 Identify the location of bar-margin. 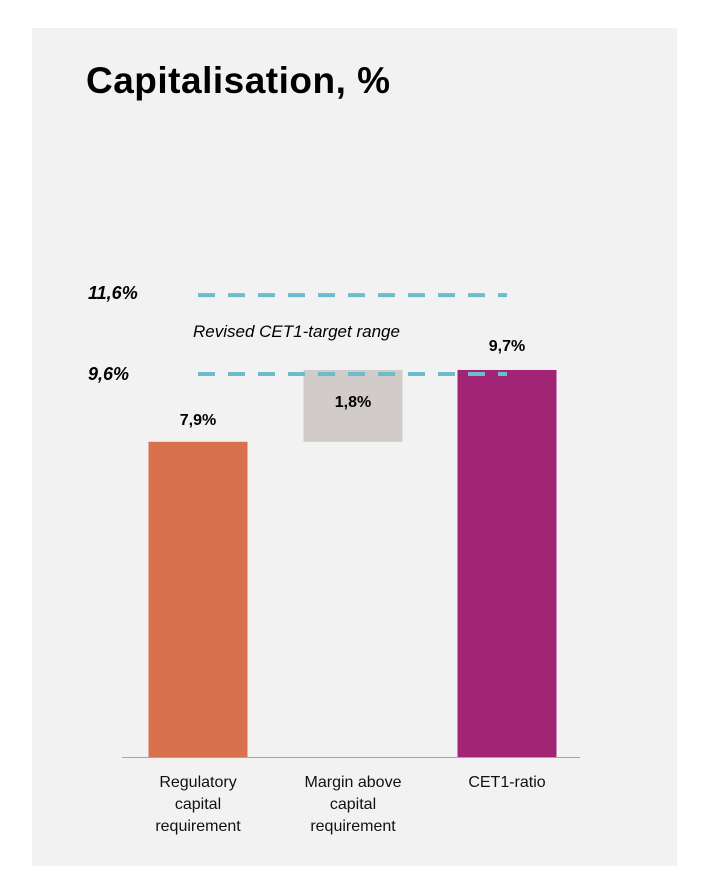
(353, 405).